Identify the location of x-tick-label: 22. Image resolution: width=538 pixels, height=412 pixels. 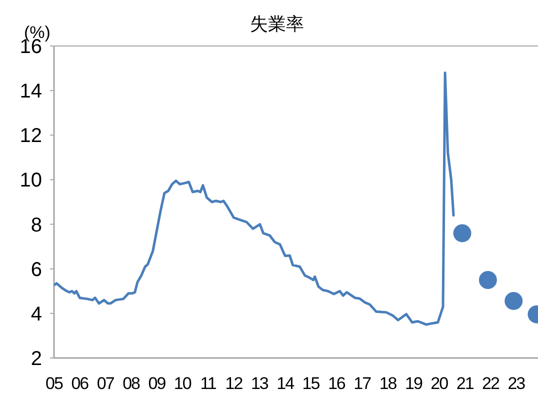
(491, 383).